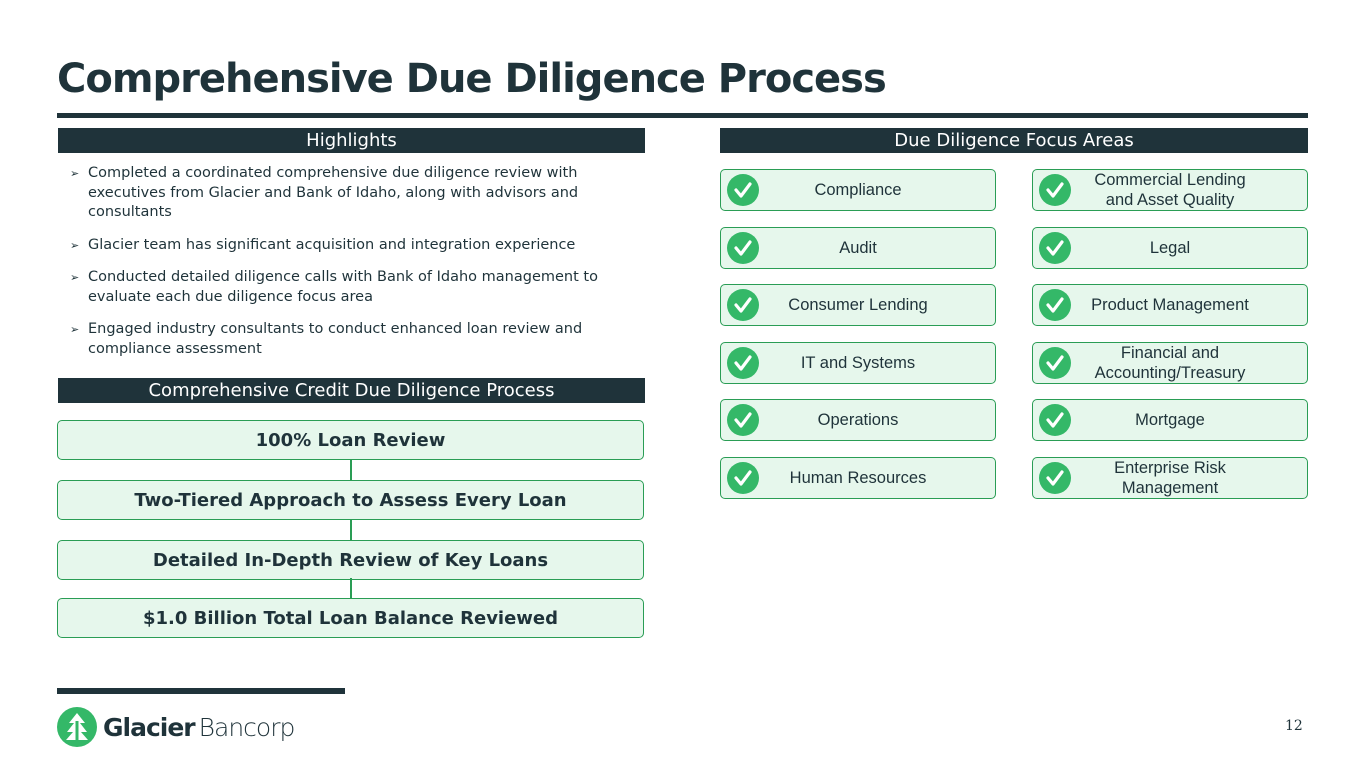 The width and height of the screenshot is (1365, 768). I want to click on focus-area-label: Operations, so click(858, 420).